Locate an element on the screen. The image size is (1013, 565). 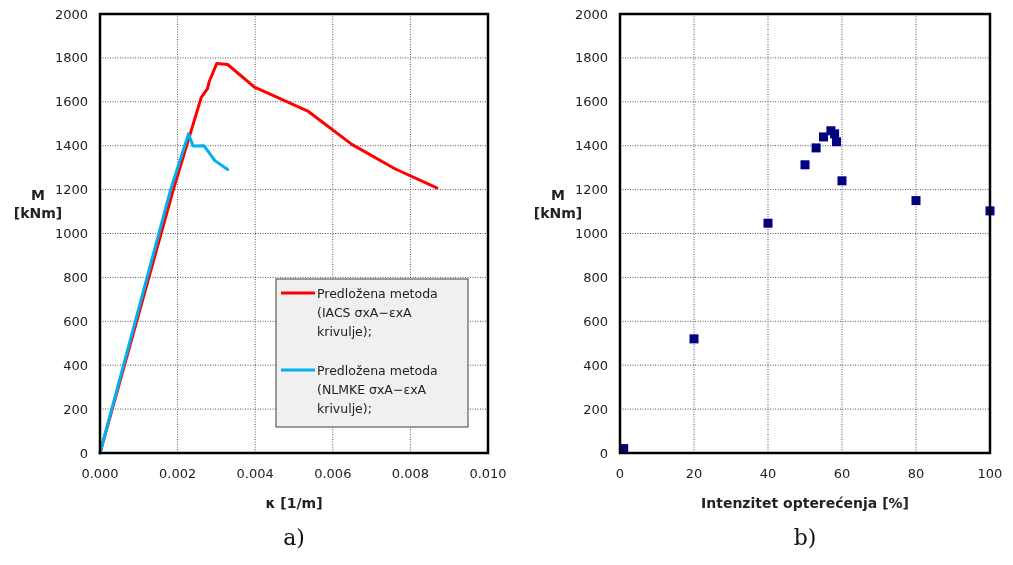
x-tick-label: 0.004 is located at coordinates (255, 473).